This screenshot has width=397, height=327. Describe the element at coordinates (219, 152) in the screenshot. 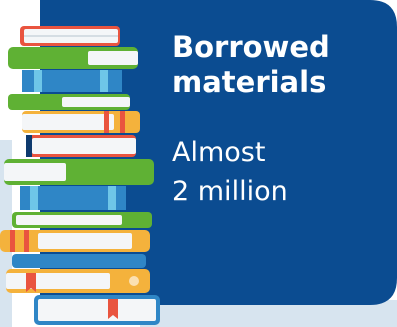

I see `stat-line-1: Almost` at that location.